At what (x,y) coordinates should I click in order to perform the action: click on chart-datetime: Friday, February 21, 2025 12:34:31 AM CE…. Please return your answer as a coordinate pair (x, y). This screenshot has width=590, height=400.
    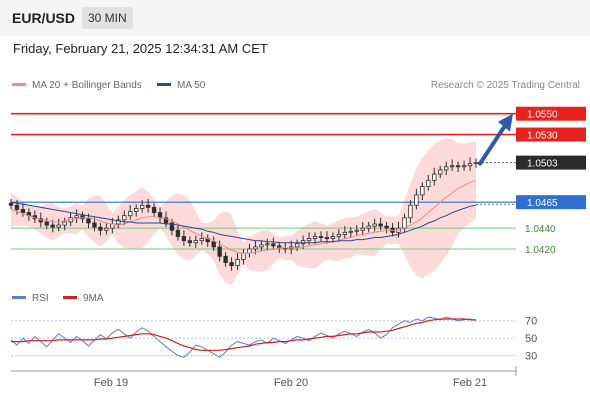
    Looking at the image, I should click on (140, 48).